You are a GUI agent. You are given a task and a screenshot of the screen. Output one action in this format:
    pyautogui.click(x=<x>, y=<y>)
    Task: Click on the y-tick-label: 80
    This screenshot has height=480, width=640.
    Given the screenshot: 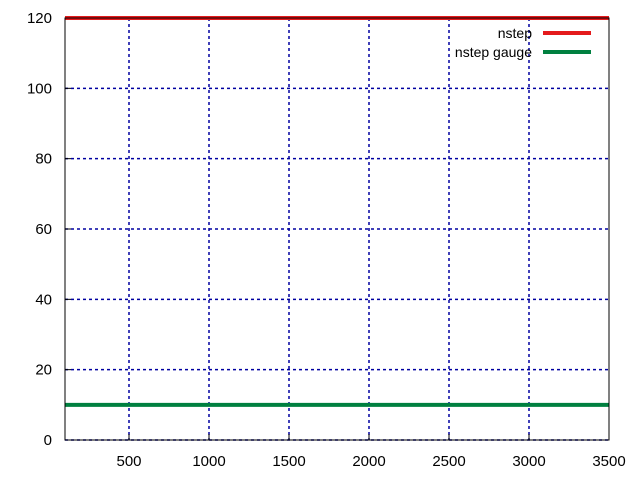 What is the action you would take?
    pyautogui.click(x=43, y=159)
    